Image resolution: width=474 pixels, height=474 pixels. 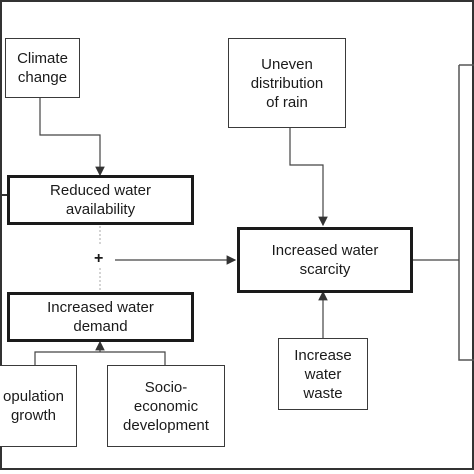 What do you see at coordinates (308, 177) in the screenshot?
I see `connector-rain-to-scarcity` at bounding box center [308, 177].